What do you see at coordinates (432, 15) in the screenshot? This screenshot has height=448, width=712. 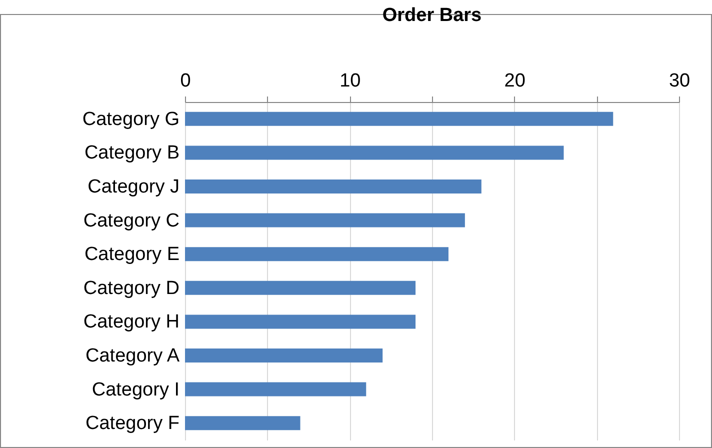 I see `chart-title: Order Bars` at bounding box center [432, 15].